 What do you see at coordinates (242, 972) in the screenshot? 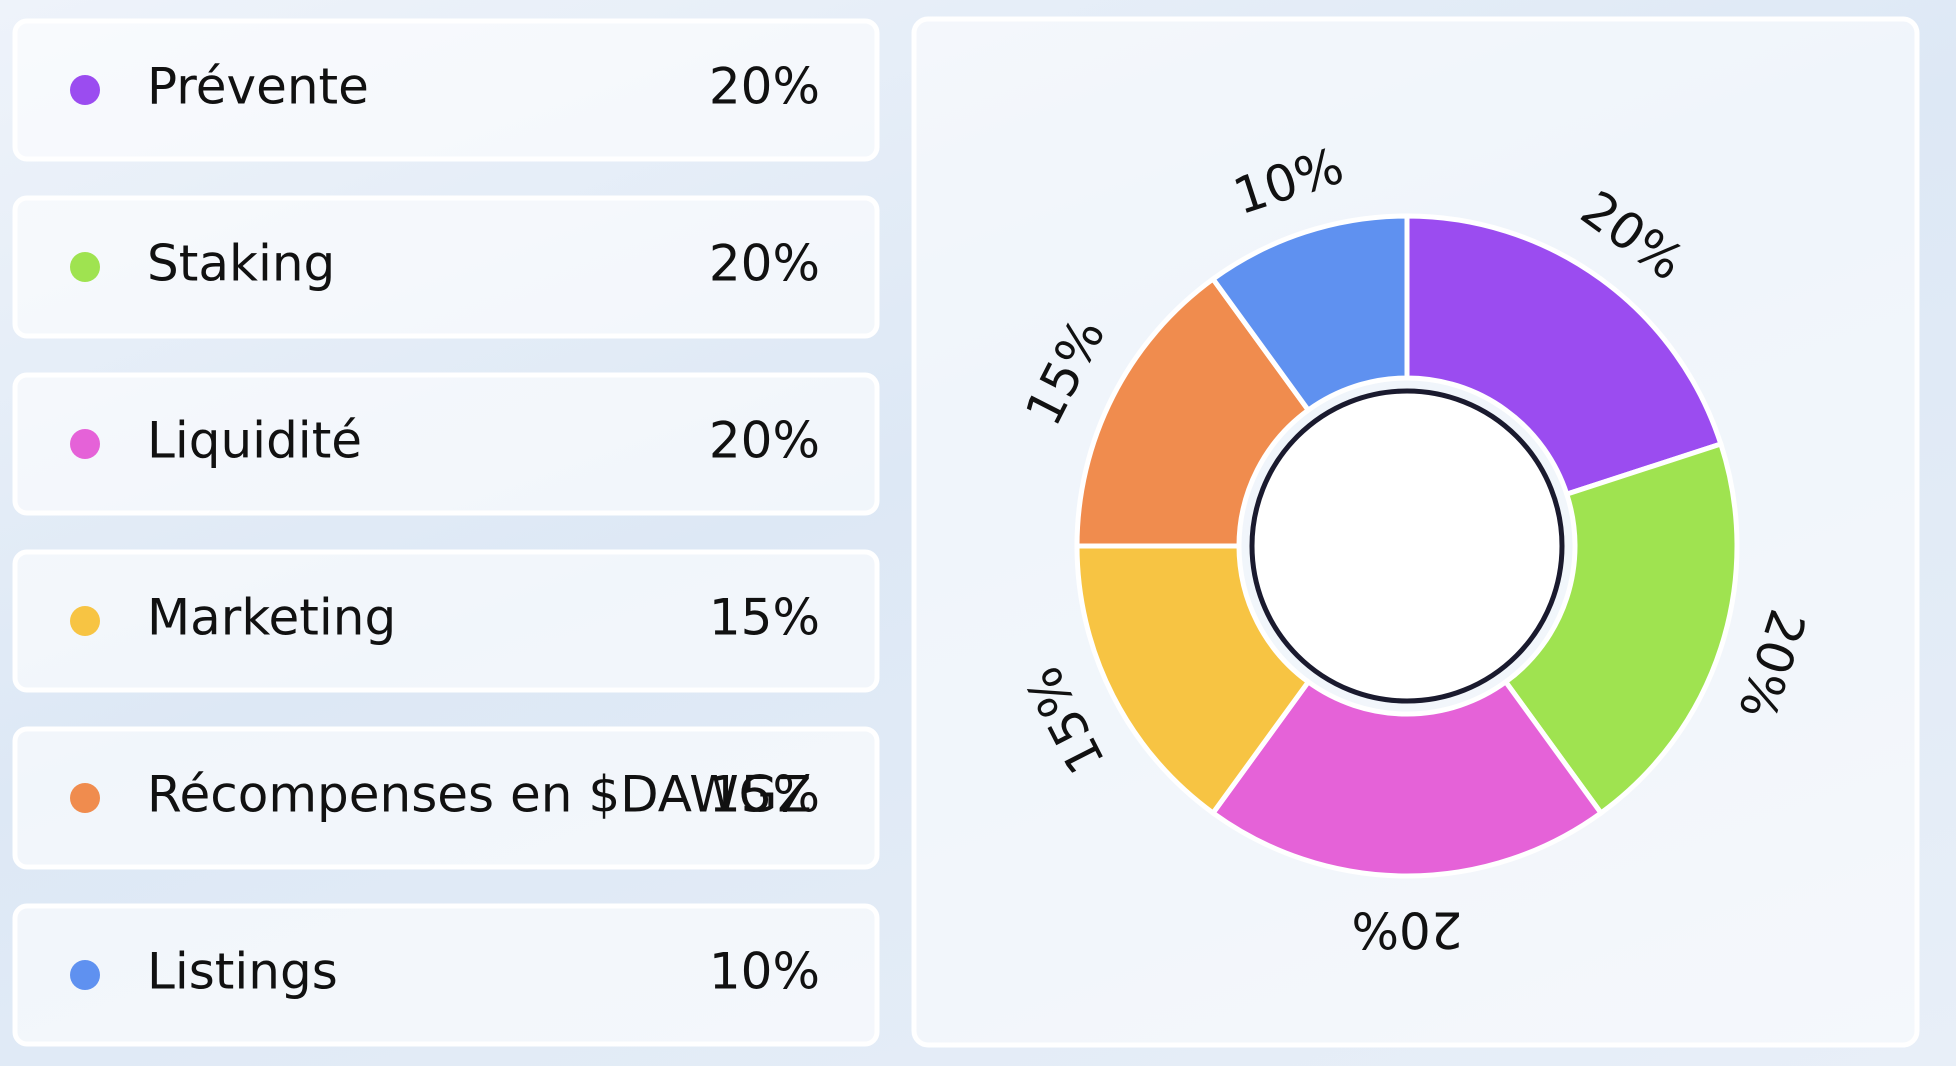
I see `legend-label: Listings` at bounding box center [242, 972].